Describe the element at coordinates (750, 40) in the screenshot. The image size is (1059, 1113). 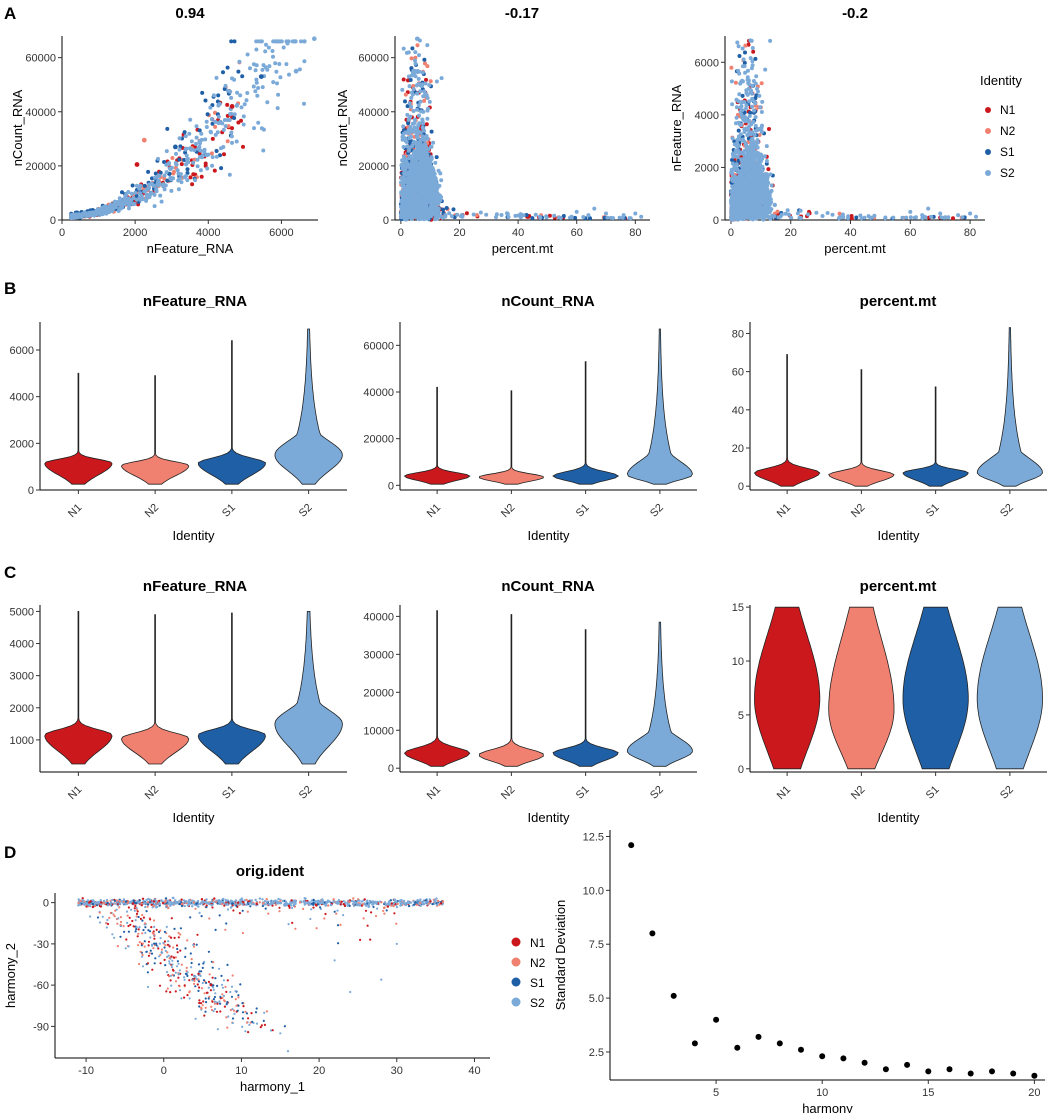
I see `max-point` at that location.